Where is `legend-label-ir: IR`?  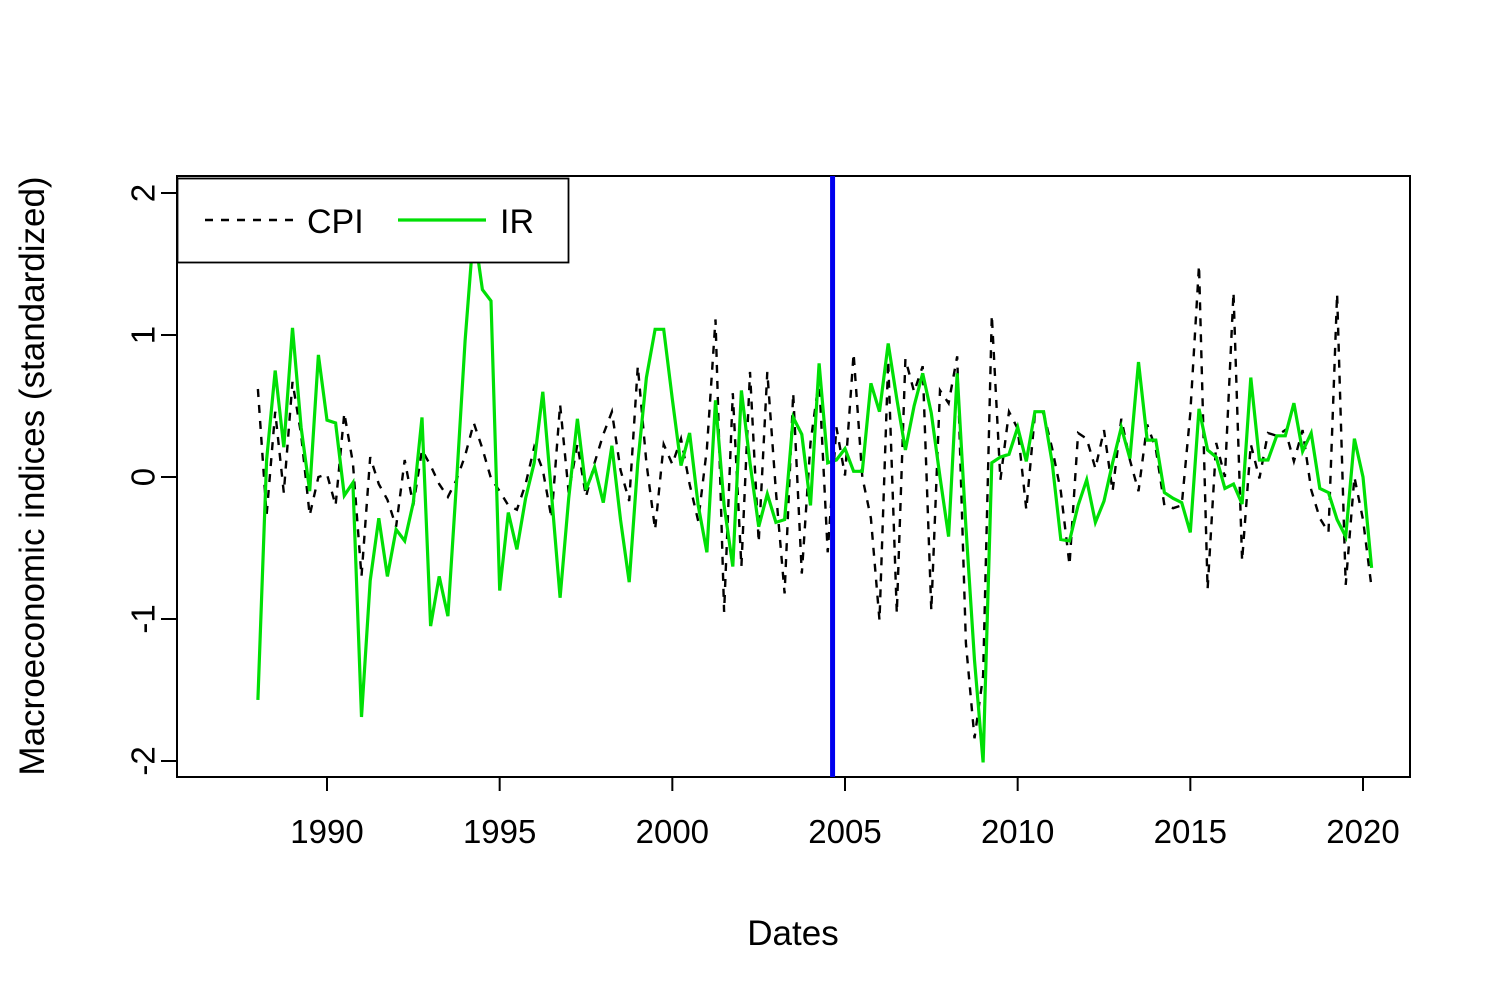
legend-label-ir: IR is located at coordinates (517, 222).